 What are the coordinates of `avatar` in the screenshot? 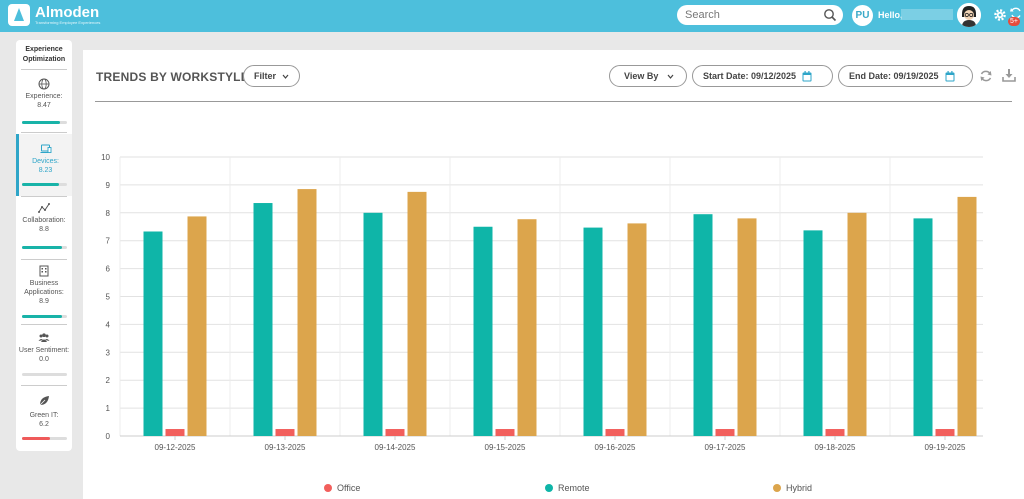 It's located at (969, 15).